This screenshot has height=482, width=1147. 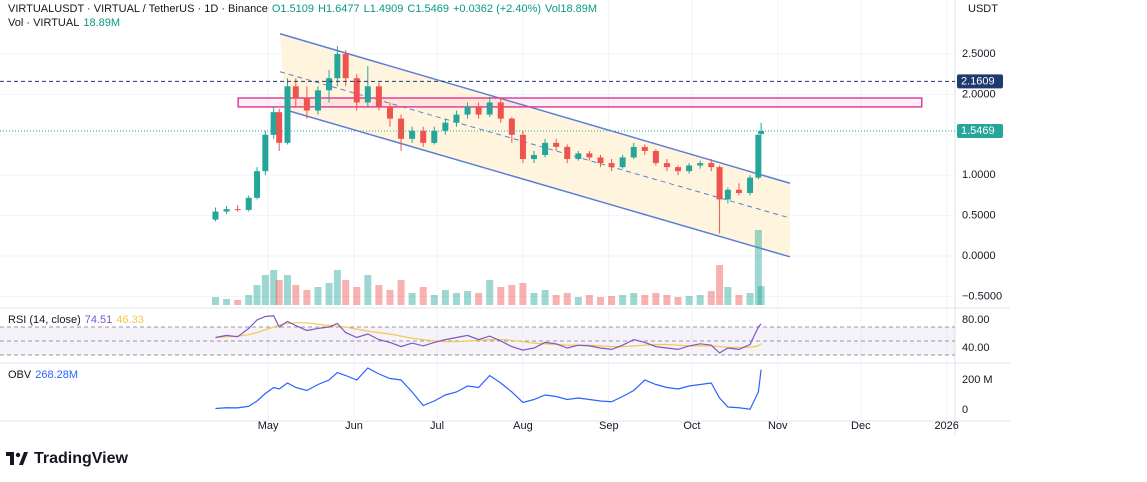 I want to click on y-tick-label: 80.00, so click(x=976, y=320).